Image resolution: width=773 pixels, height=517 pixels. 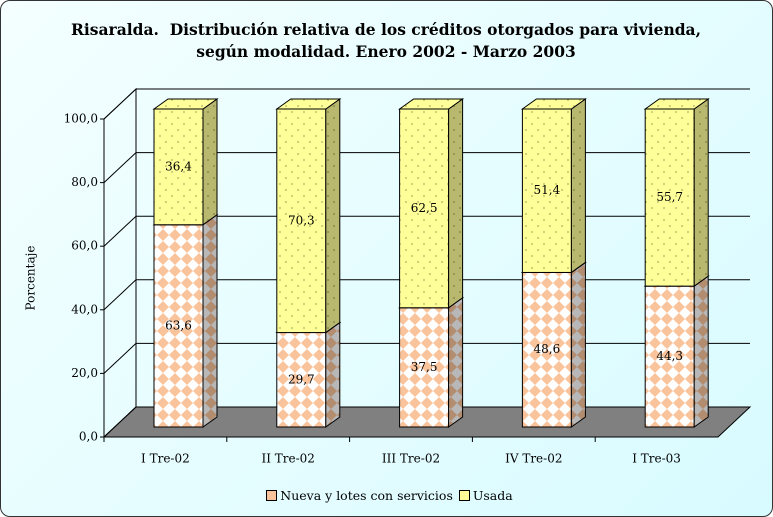 I want to click on value-label: 70,3, so click(x=301, y=220).